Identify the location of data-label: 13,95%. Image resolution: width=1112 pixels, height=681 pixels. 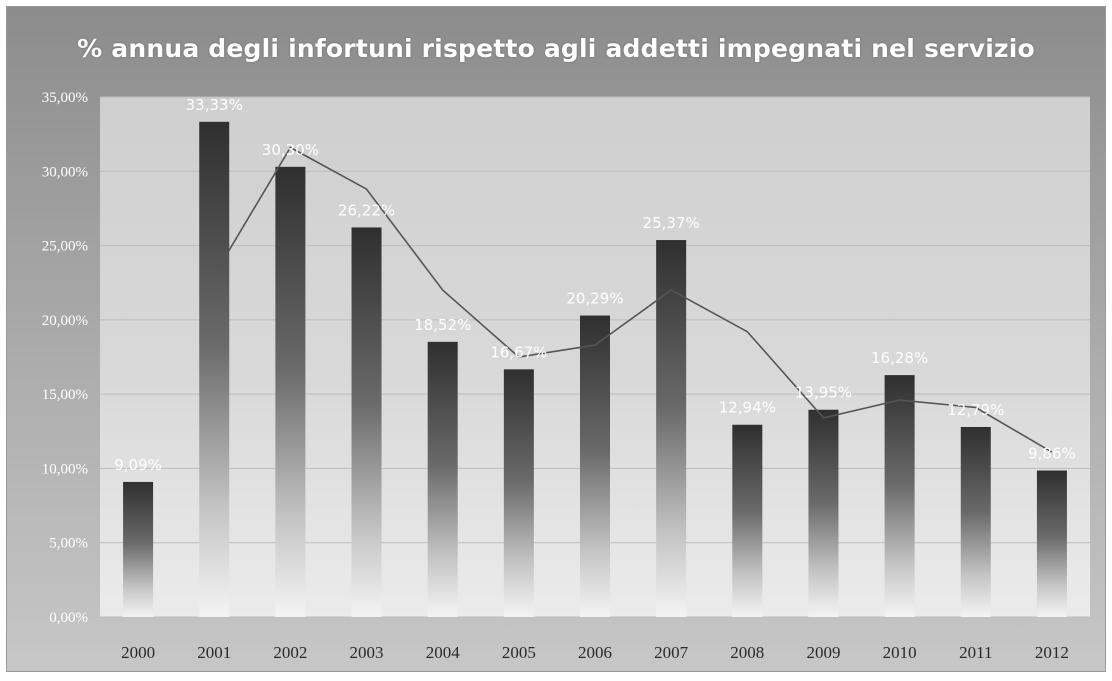
(823, 393).